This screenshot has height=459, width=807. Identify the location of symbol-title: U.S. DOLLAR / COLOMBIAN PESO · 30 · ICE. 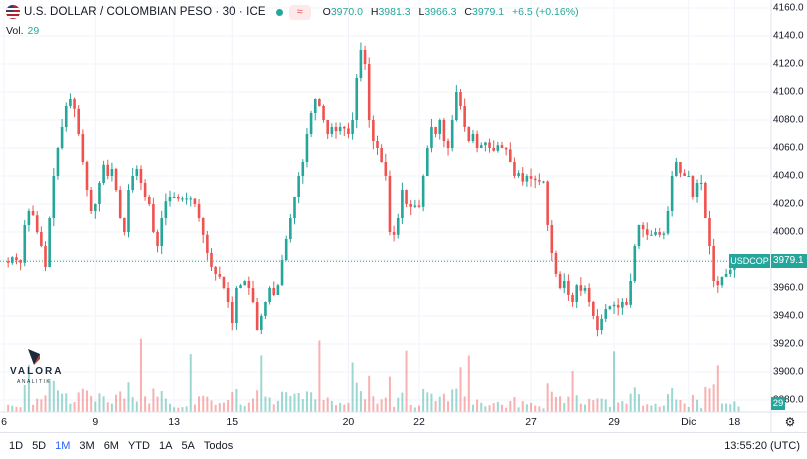
(145, 12).